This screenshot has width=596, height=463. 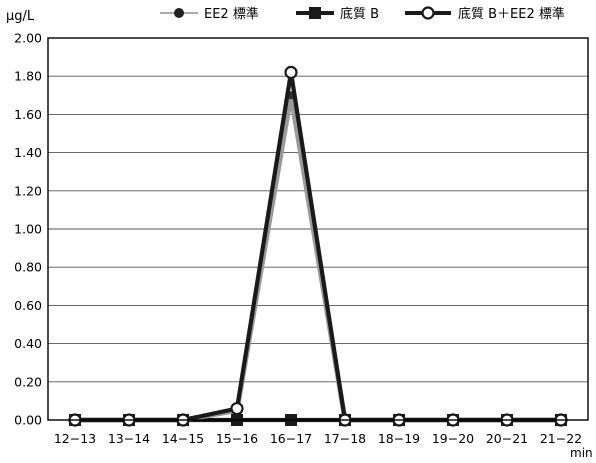 I want to click on x-tick-label: 17−18, so click(x=345, y=438).